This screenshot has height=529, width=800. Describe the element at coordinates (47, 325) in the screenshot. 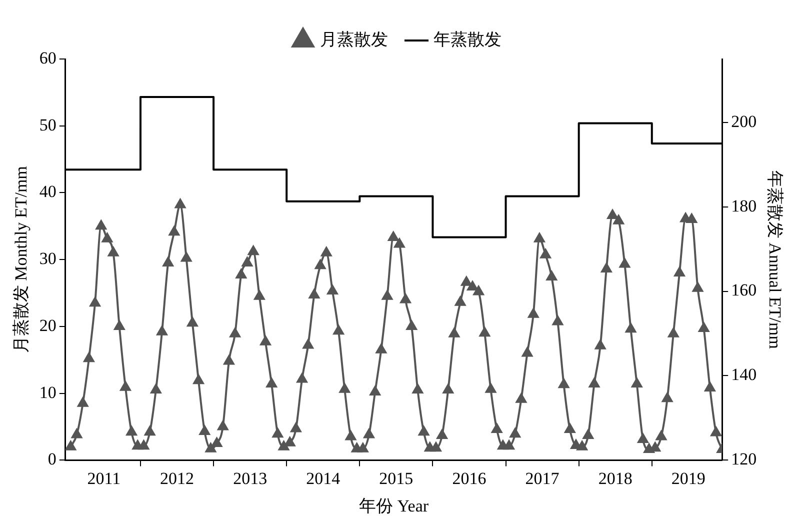

I see `y-tick-label: 20` at that location.